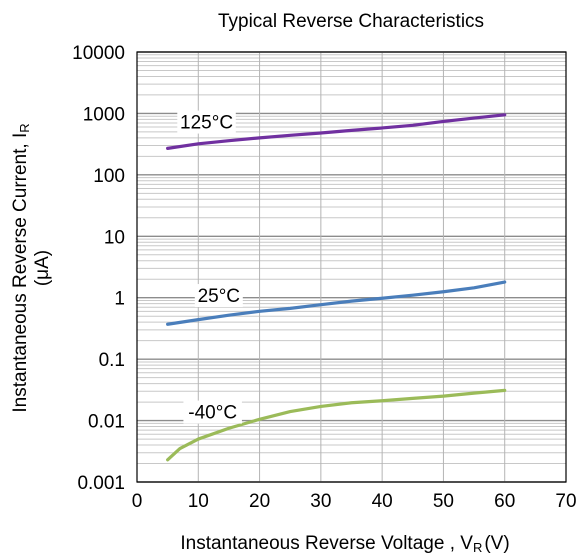 Image resolution: width=579 pixels, height=559 pixels. What do you see at coordinates (351, 21) in the screenshot?
I see `chart-title: Typical Reverse Characteristics` at bounding box center [351, 21].